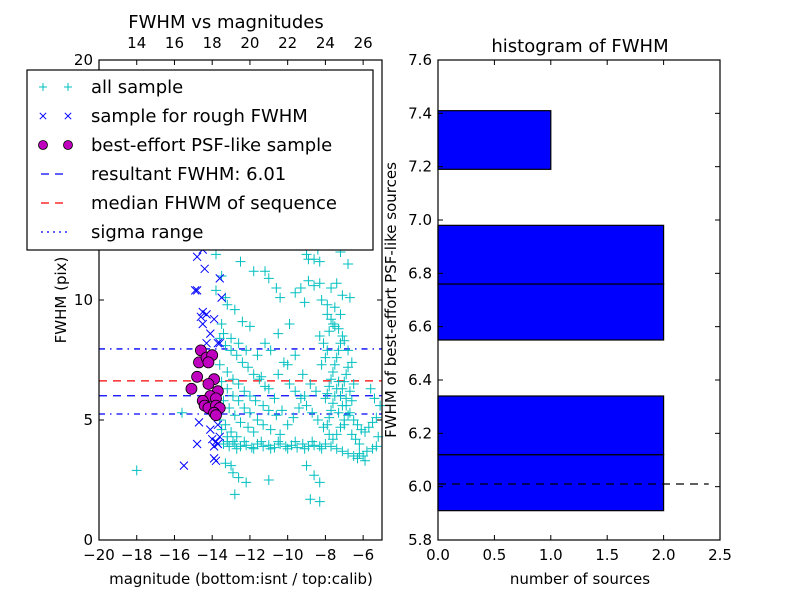 The height and width of the screenshot is (600, 800). I want to click on legend-box, so click(200, 160).